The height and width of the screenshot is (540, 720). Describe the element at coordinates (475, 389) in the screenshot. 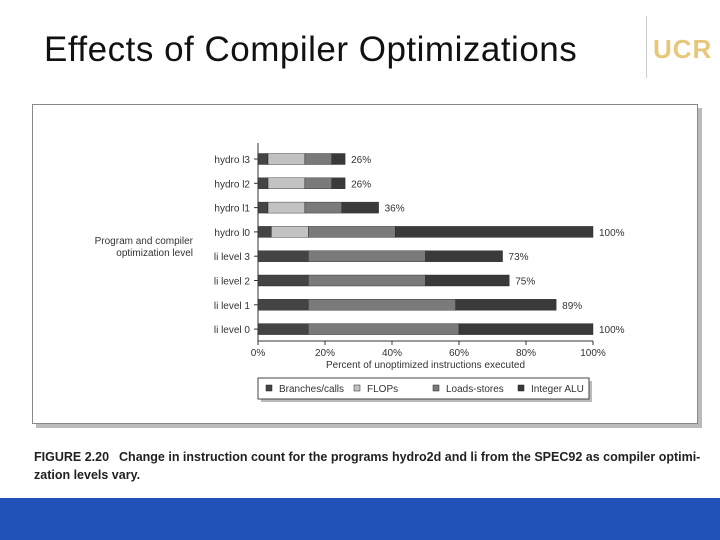

I see `legend-label: Loads-stores` at that location.